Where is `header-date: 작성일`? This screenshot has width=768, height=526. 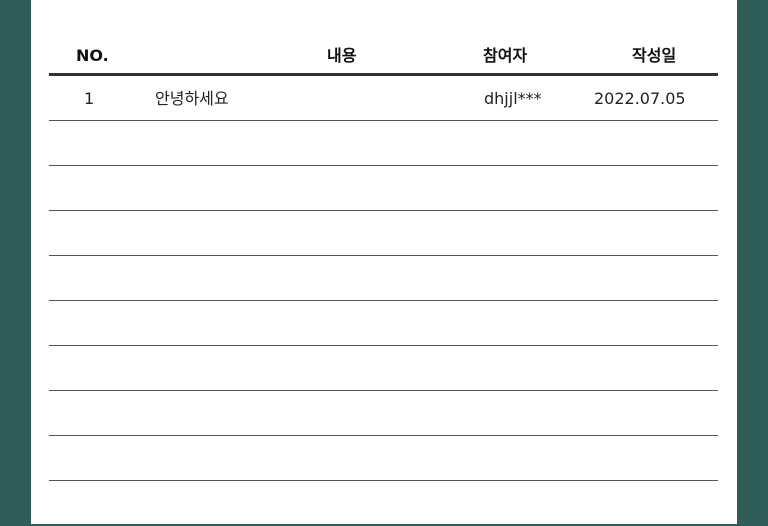 header-date: 작성일 is located at coordinates (654, 55).